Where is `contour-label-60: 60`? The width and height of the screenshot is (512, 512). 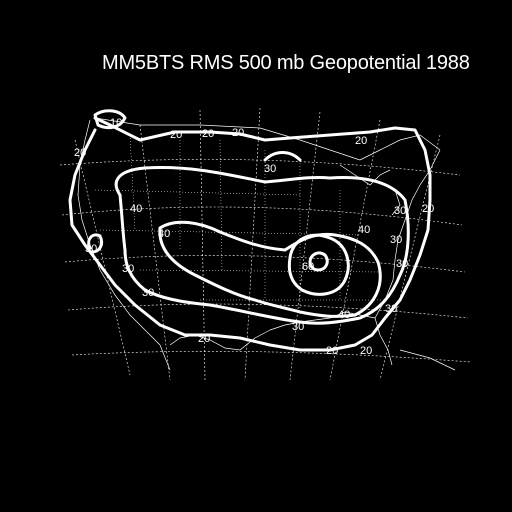 contour-label-60: 60 is located at coordinates (308, 267).